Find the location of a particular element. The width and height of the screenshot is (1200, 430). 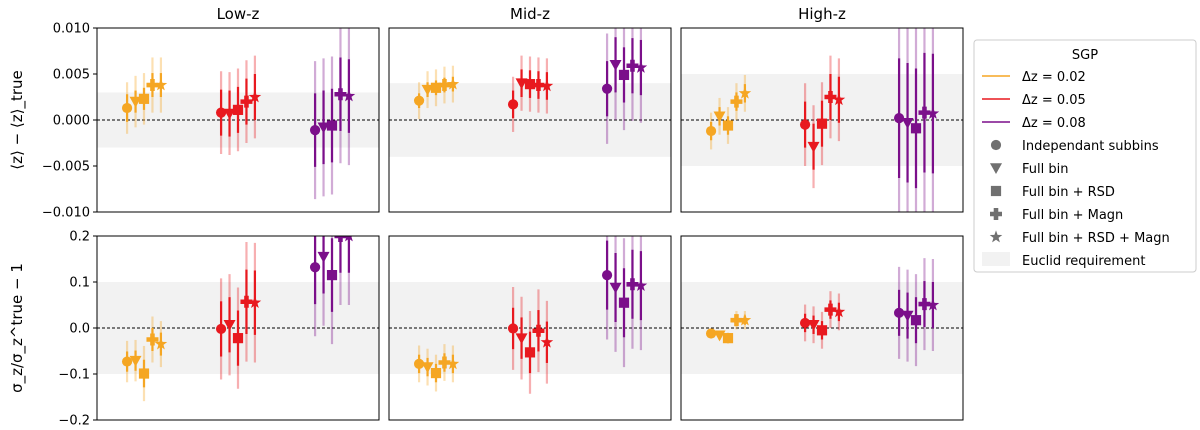

legend-marker-label: Independant subbins is located at coordinates (1090, 146).